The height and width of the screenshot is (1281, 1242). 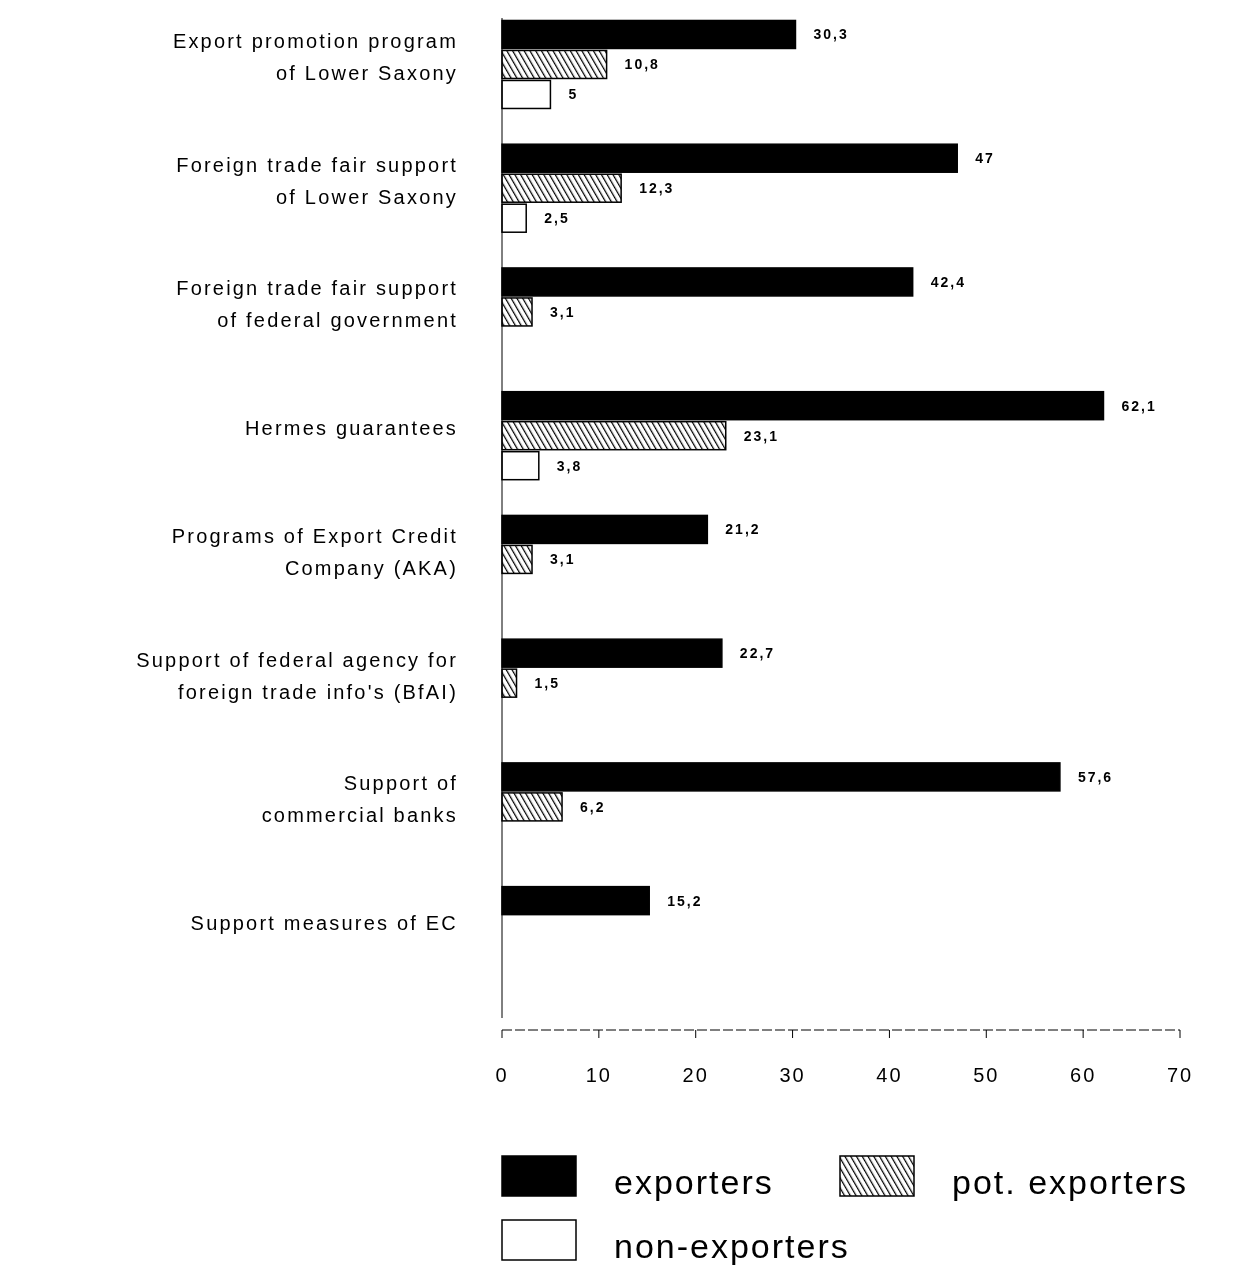 I want to click on y-tick-label: Foreign trade fair support of federal government, so click(x=317, y=304).